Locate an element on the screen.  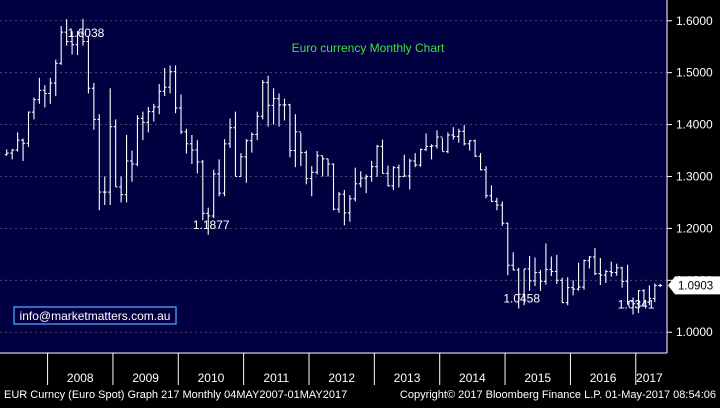
price-annotation: 1.1877 is located at coordinates (211, 225).